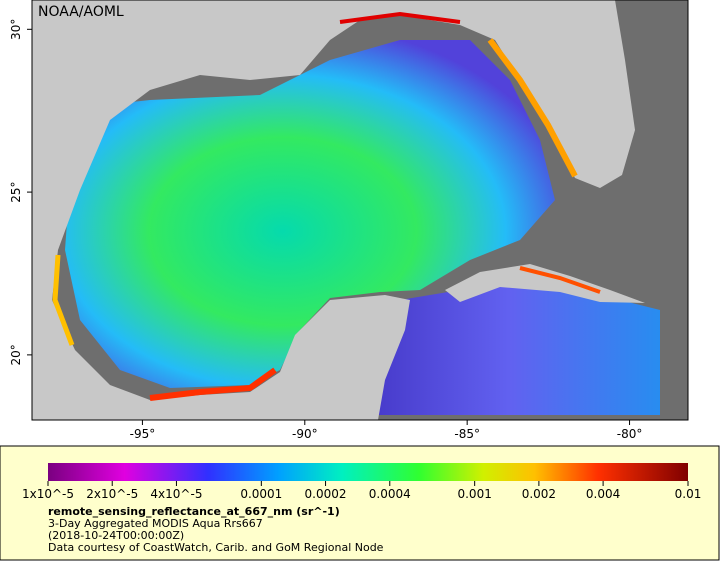 The height and width of the screenshot is (565, 720). Describe the element at coordinates (630, 434) in the screenshot. I see `x-tick-label: -80°` at that location.